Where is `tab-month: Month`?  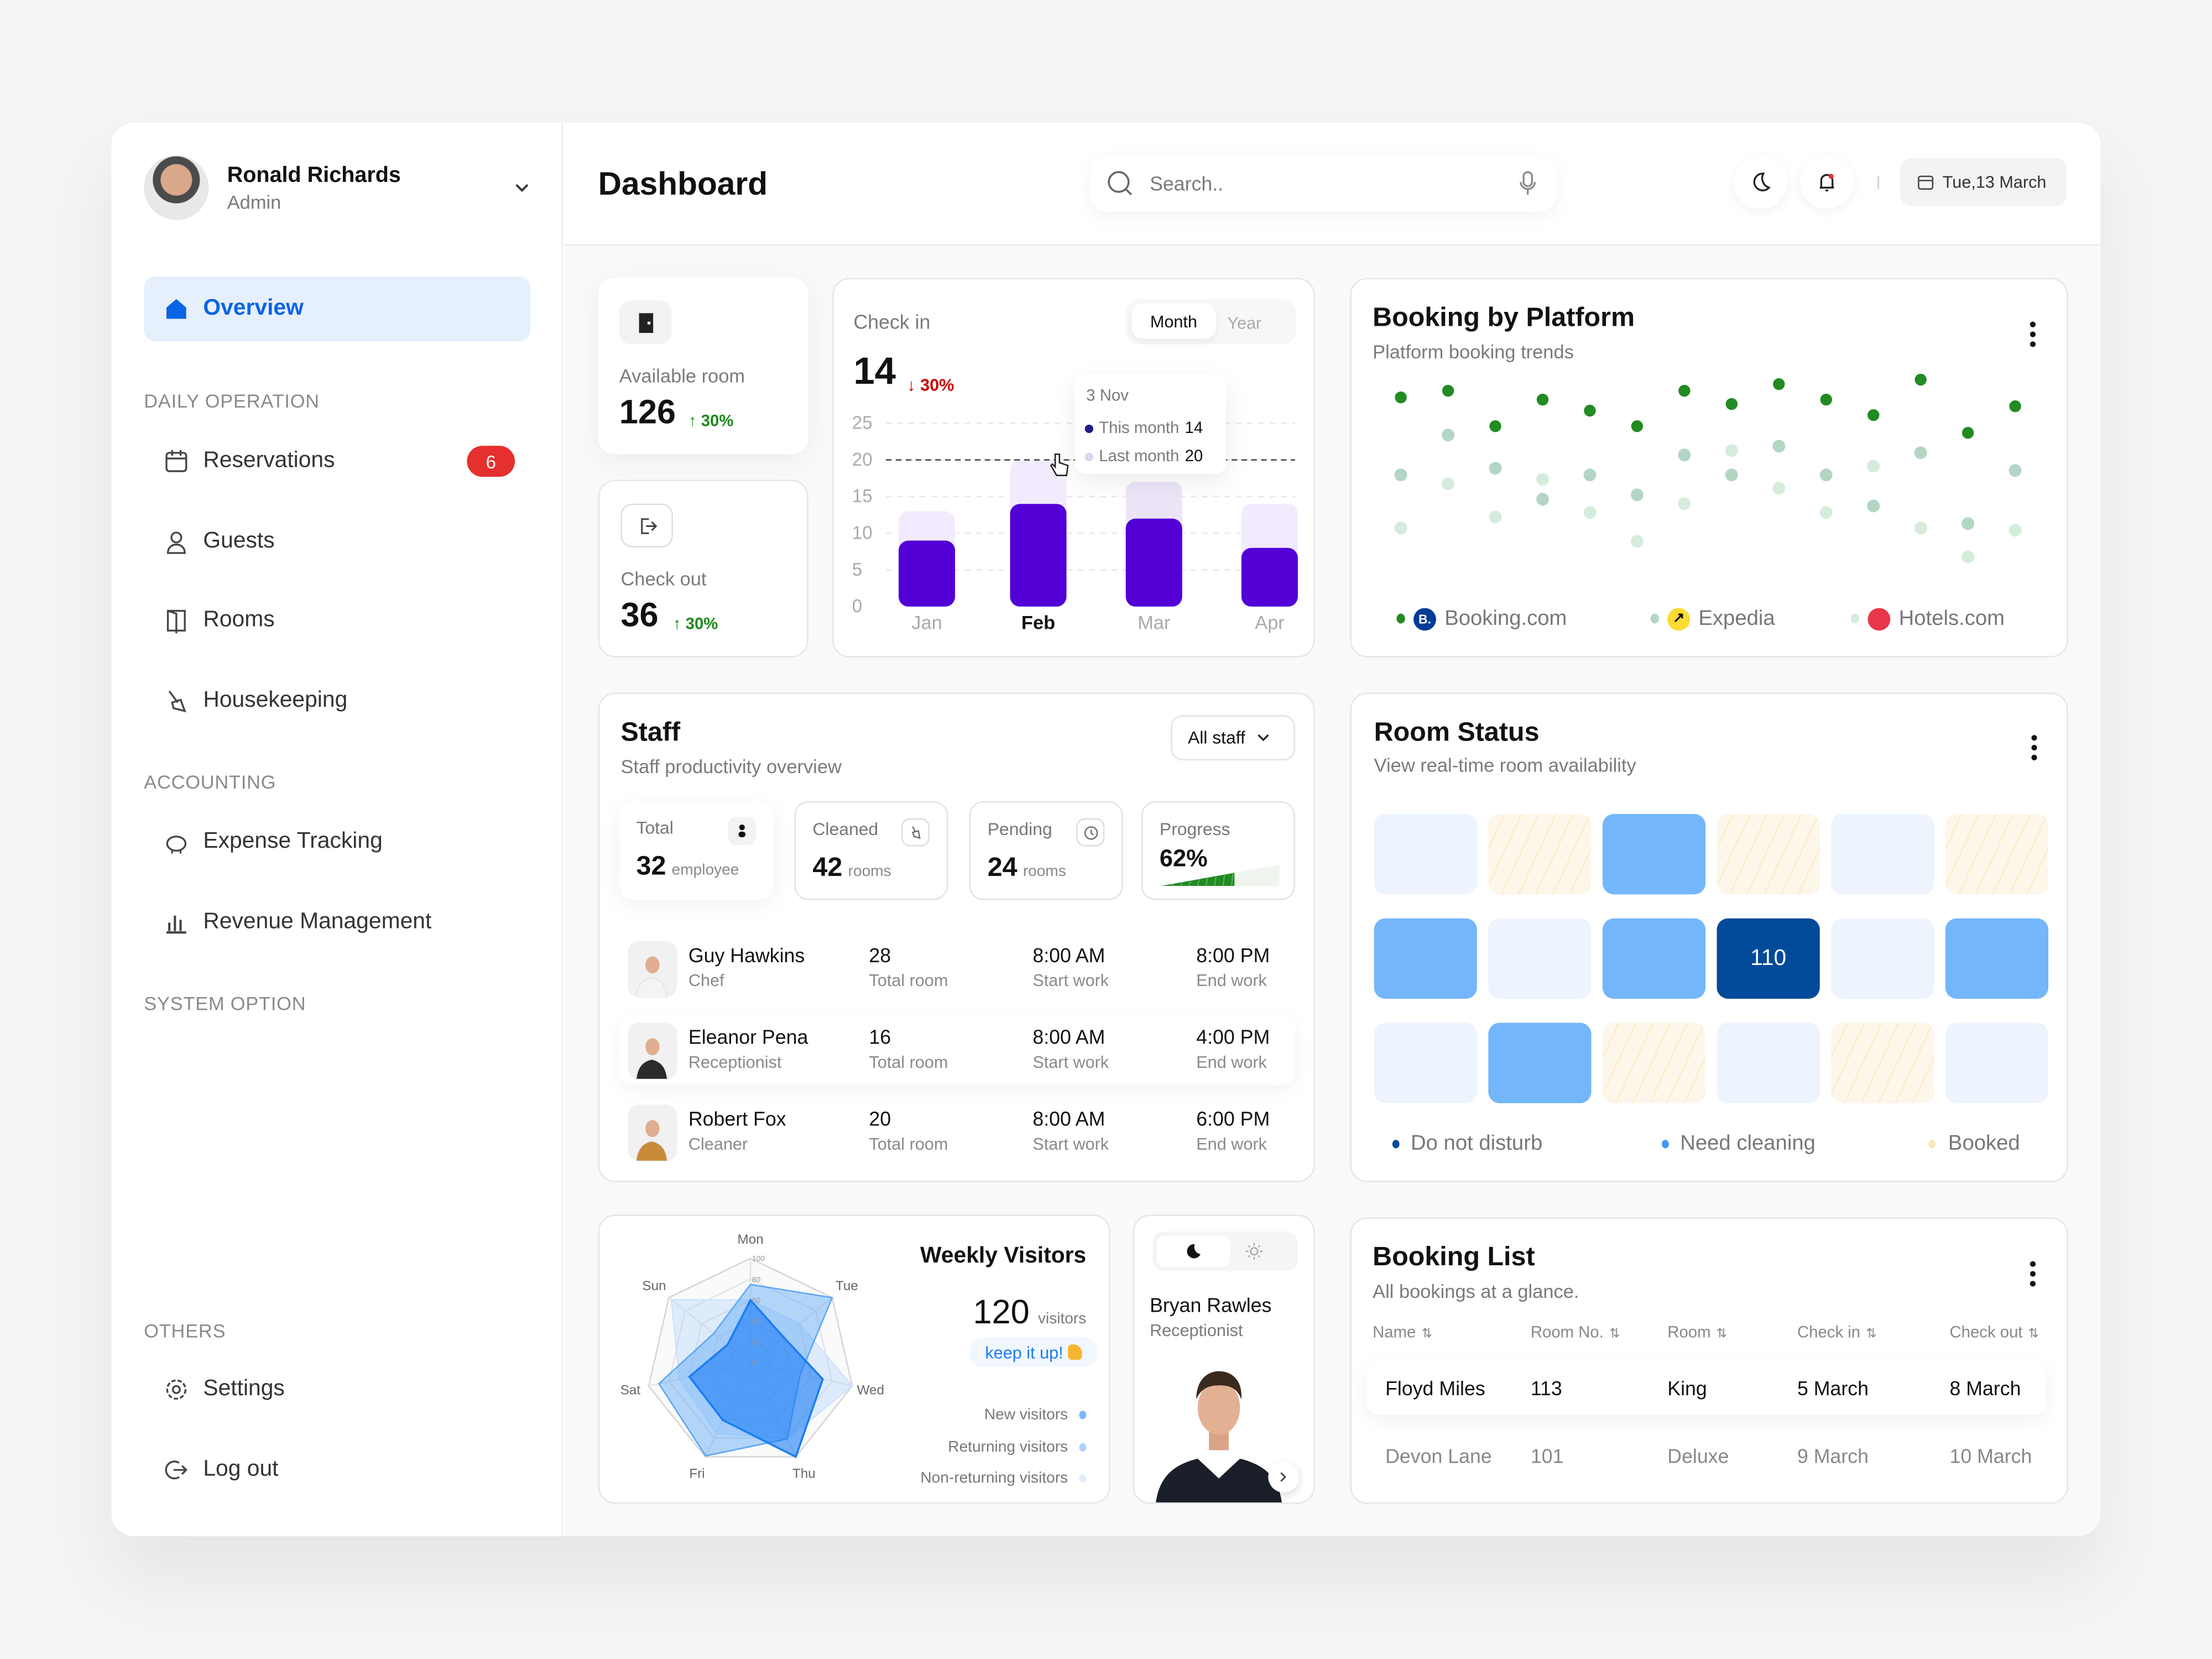
tab-month: Month is located at coordinates (1173, 321).